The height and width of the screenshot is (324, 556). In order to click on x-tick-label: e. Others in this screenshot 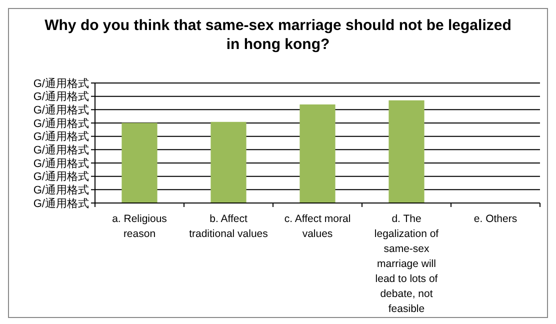, I will do `click(496, 219)`.